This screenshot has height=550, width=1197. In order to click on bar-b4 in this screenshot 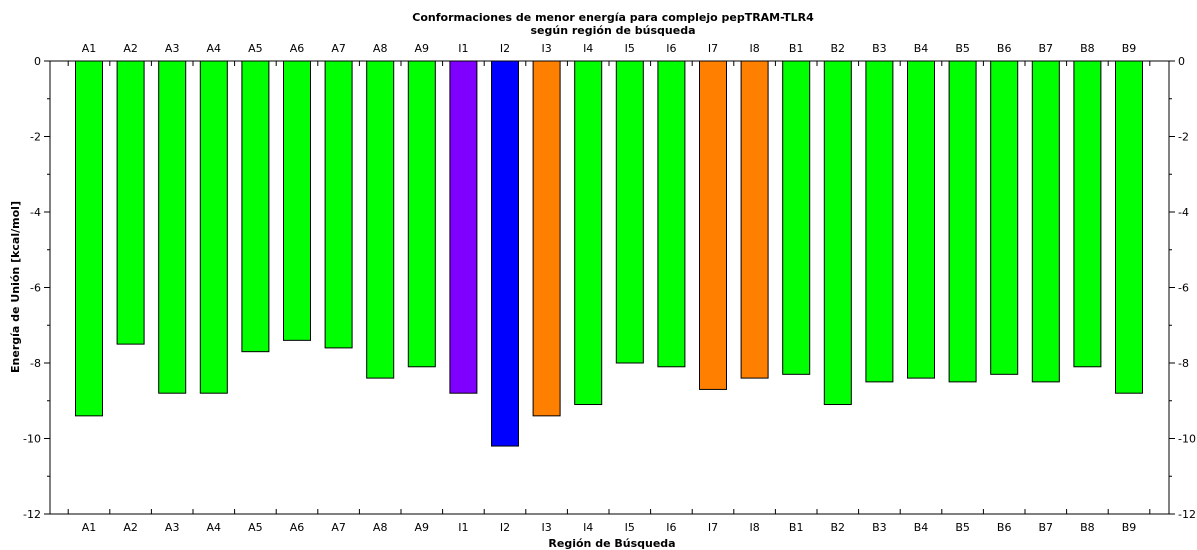, I will do `click(921, 219)`.